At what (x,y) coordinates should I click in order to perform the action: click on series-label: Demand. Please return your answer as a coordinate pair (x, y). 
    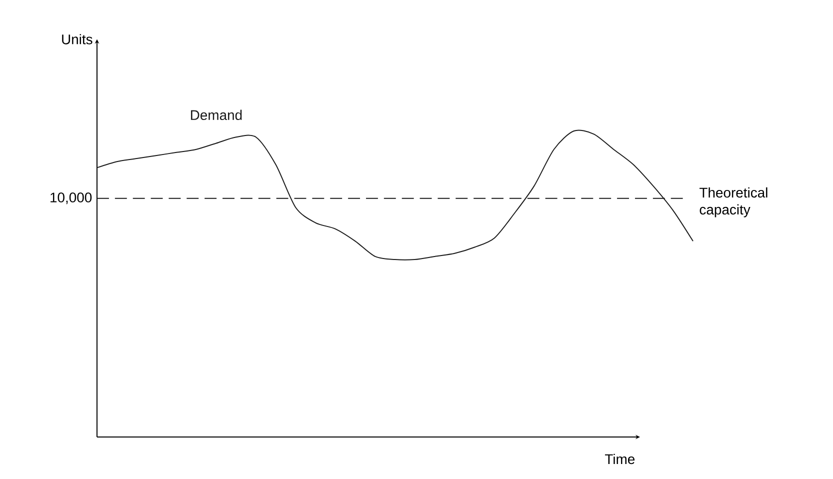
    Looking at the image, I should click on (216, 115).